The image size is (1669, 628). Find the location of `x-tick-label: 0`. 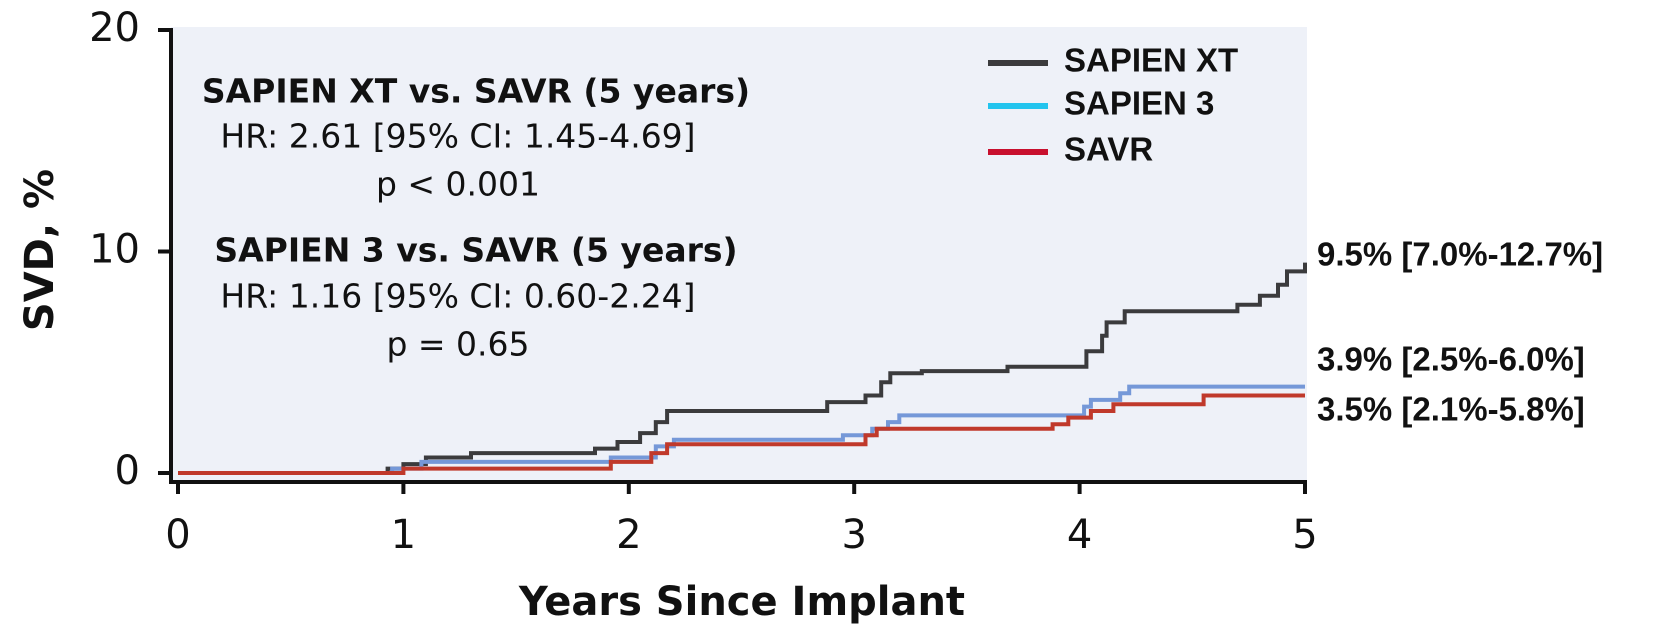

x-tick-label: 0 is located at coordinates (177, 535).